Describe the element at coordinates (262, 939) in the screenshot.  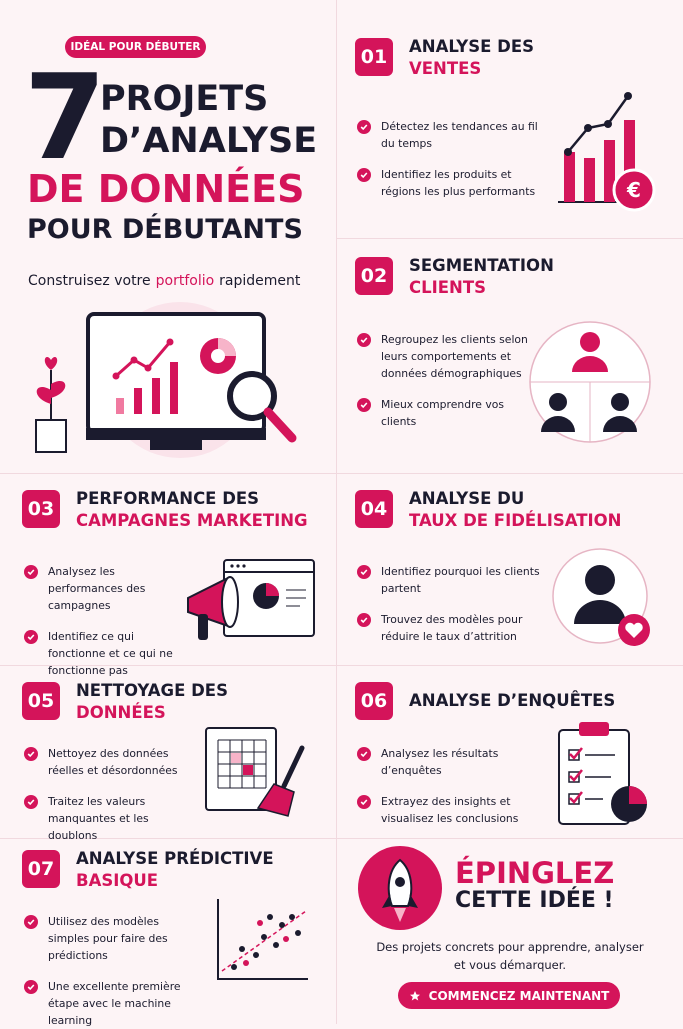
I see `scatter-icon` at that location.